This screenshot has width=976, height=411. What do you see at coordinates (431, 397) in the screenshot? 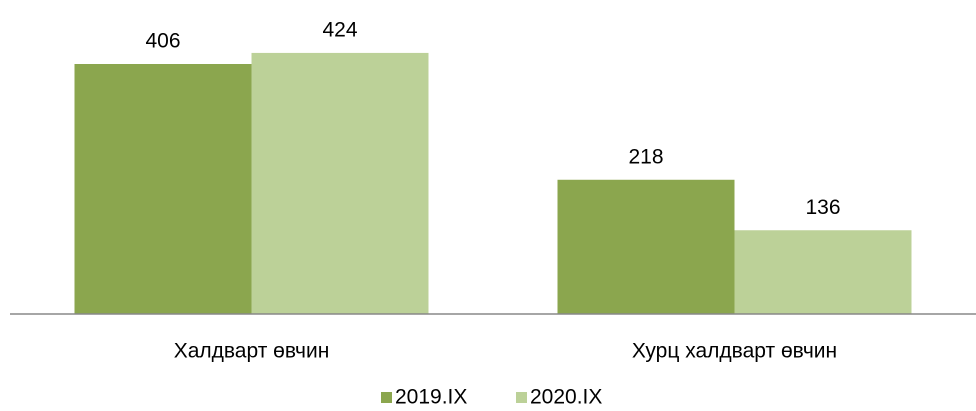
I see `legend-label: 2019.IX` at bounding box center [431, 397].